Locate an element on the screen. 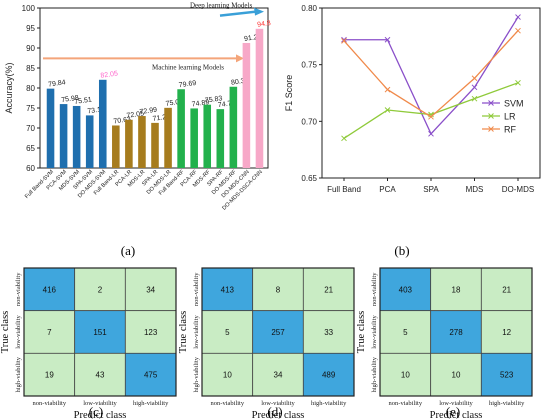 This screenshot has height=420, width=550. bar-value-label: 79.69 is located at coordinates (187, 84).